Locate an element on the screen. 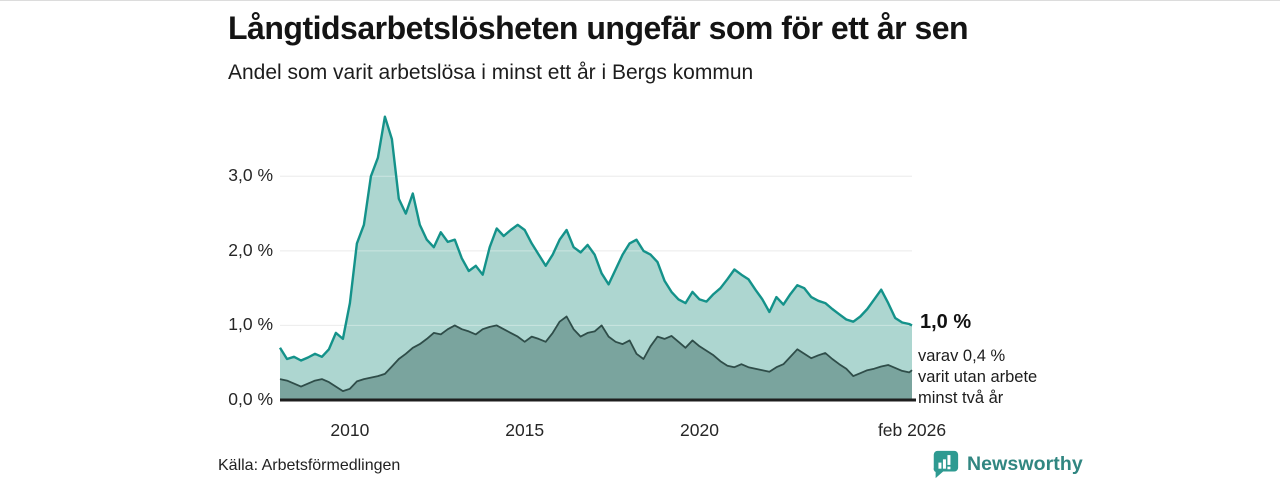 The width and height of the screenshot is (1280, 480). two-year-area is located at coordinates (596, 358).